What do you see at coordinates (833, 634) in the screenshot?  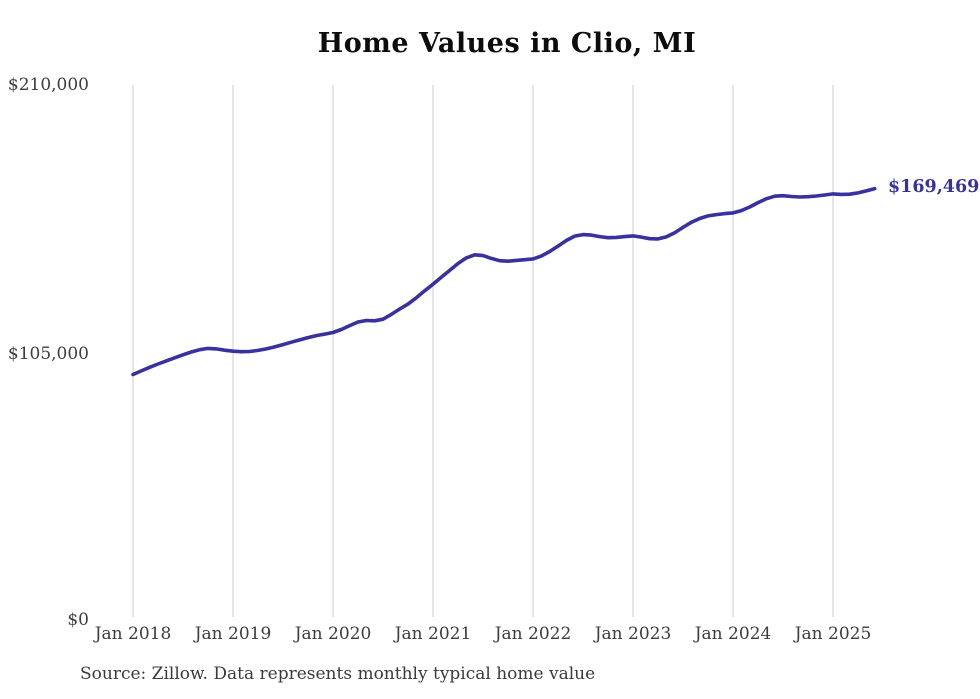 I see `x-tick-label: Jan 2025` at bounding box center [833, 634].